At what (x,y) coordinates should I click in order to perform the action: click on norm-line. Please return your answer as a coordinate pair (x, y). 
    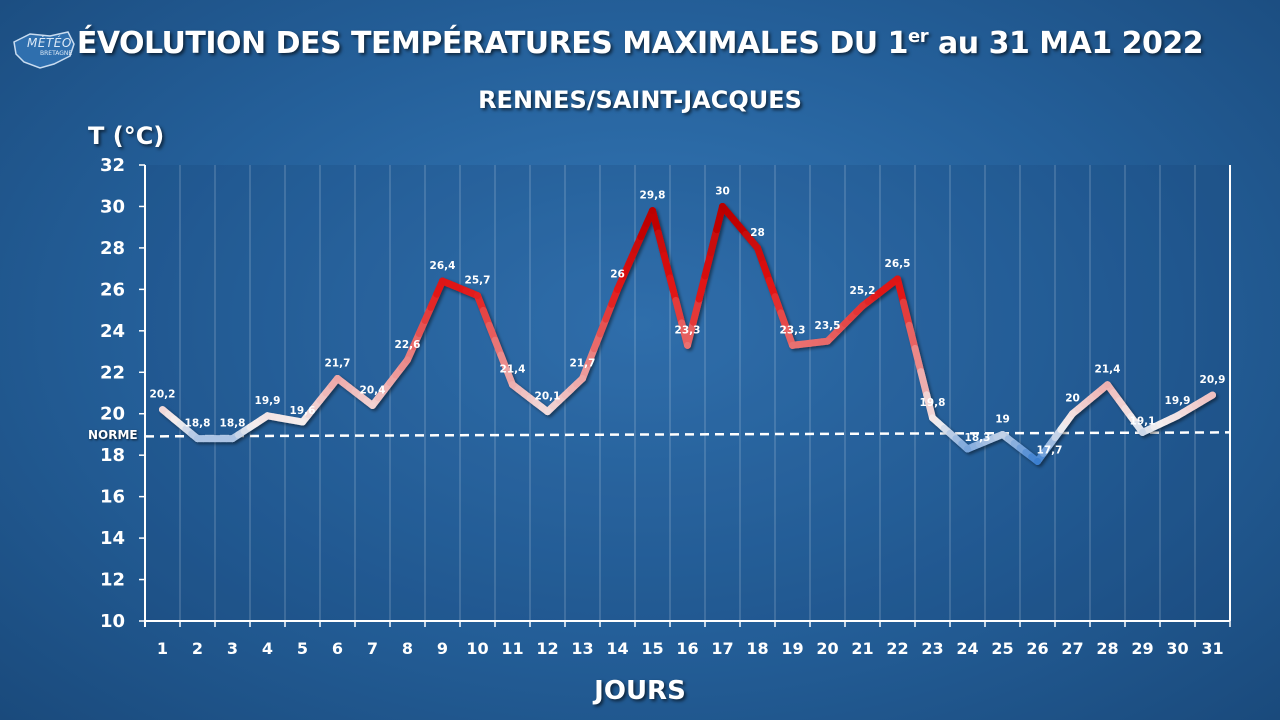
    Looking at the image, I should click on (687, 434).